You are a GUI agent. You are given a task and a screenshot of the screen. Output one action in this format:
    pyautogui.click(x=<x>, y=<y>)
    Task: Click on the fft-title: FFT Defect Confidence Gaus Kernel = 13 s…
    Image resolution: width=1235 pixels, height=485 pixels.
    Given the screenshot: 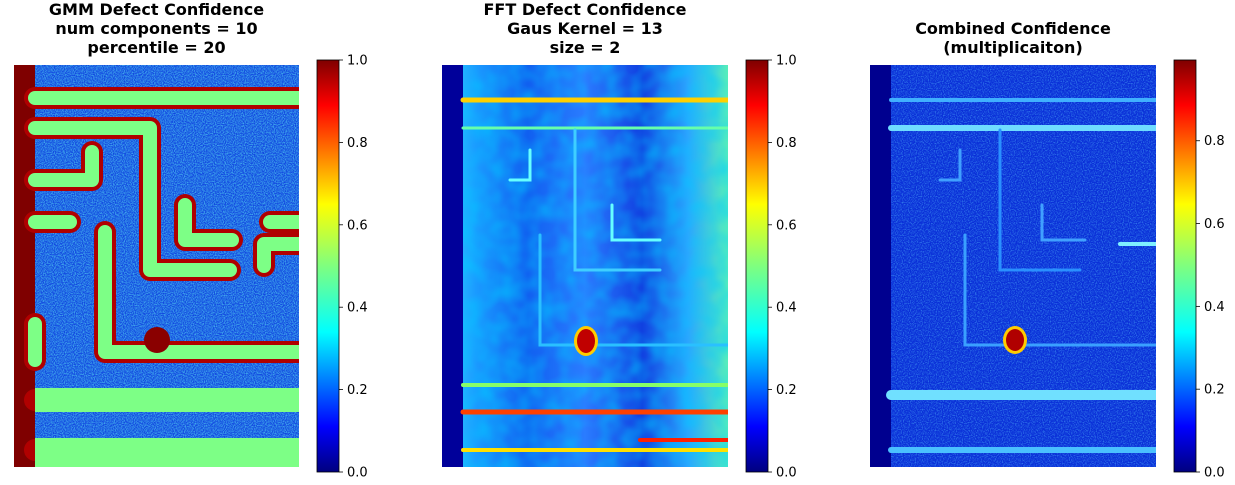 What is the action you would take?
    pyautogui.click(x=585, y=28)
    